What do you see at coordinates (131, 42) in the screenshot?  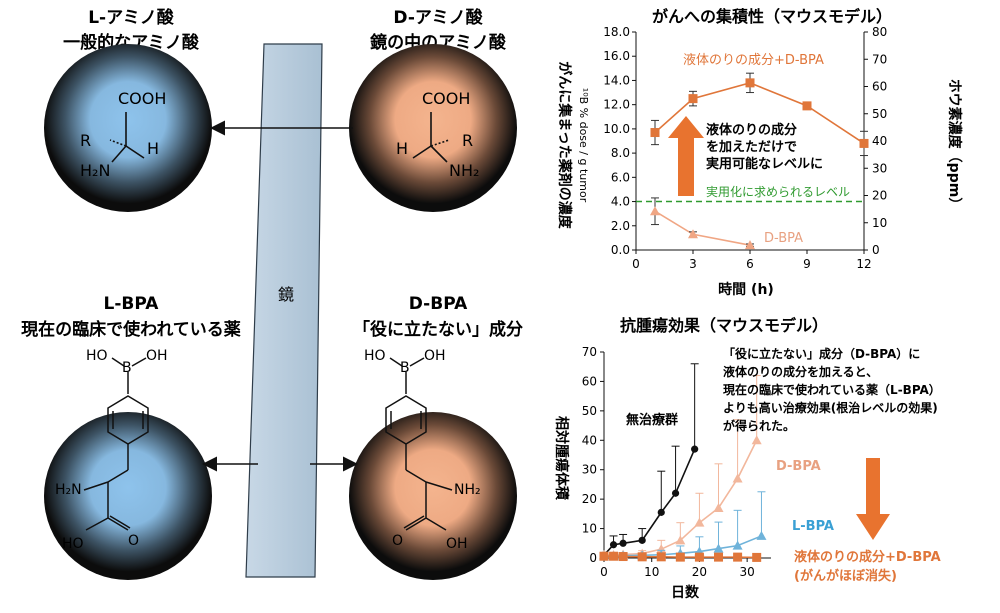 I see `l-amino-subtitle: 一般的なアミノ酸` at bounding box center [131, 42].